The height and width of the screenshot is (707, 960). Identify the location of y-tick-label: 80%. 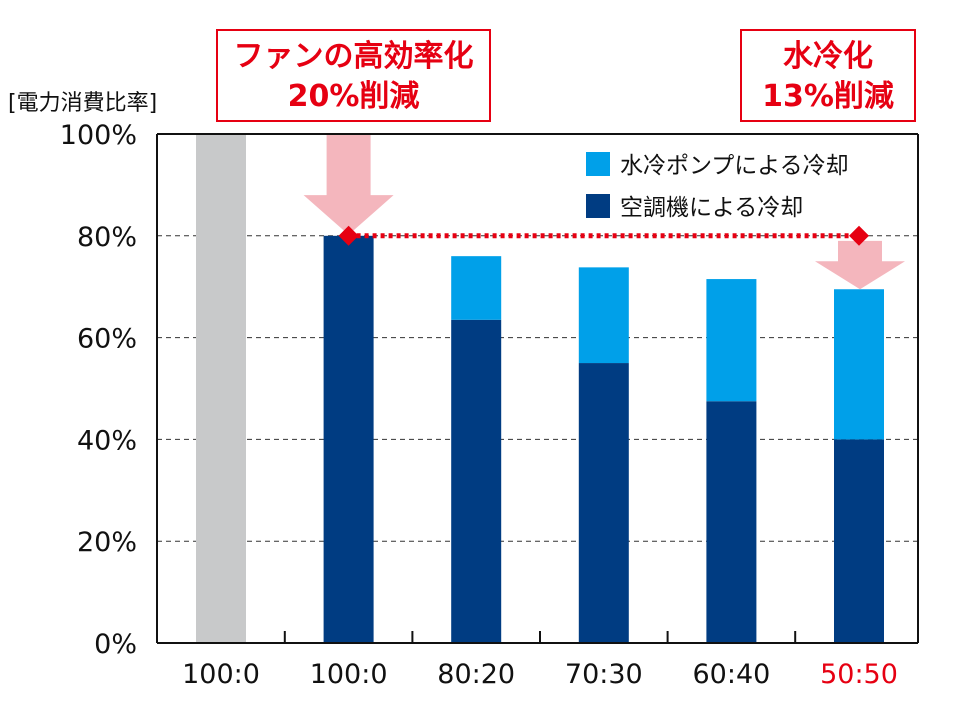
(107, 237).